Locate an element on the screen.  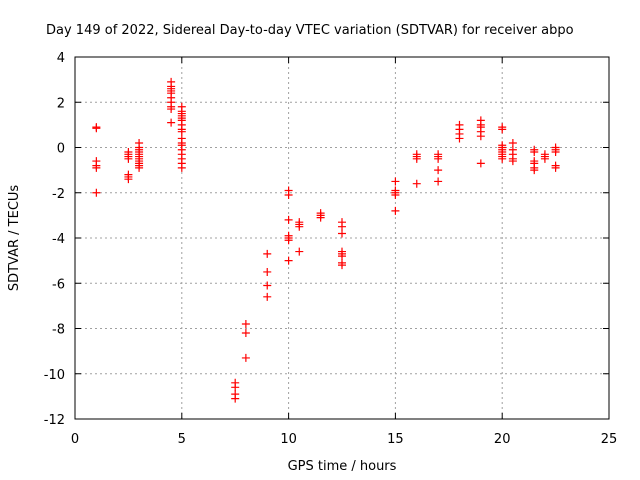
y-tick-label: -12 is located at coordinates (54, 420).